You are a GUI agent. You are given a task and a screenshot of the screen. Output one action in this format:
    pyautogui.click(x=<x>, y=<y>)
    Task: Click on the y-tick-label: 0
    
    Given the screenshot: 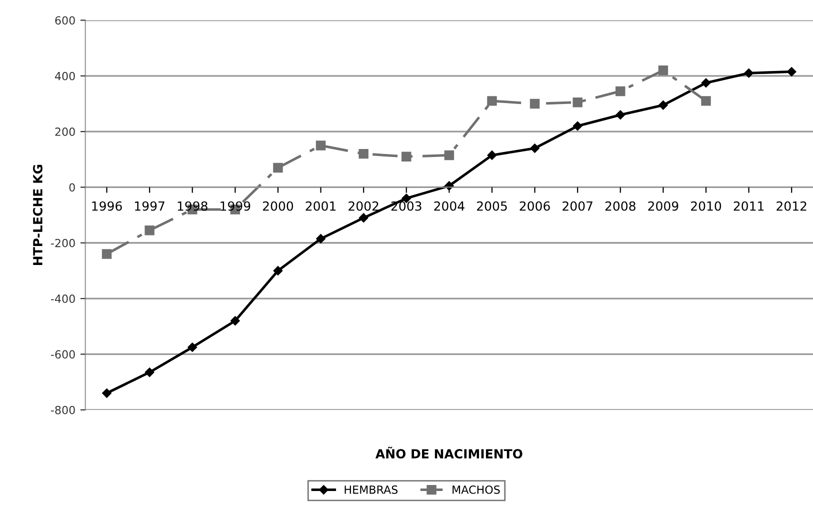 What is the action you would take?
    pyautogui.click(x=72, y=187)
    